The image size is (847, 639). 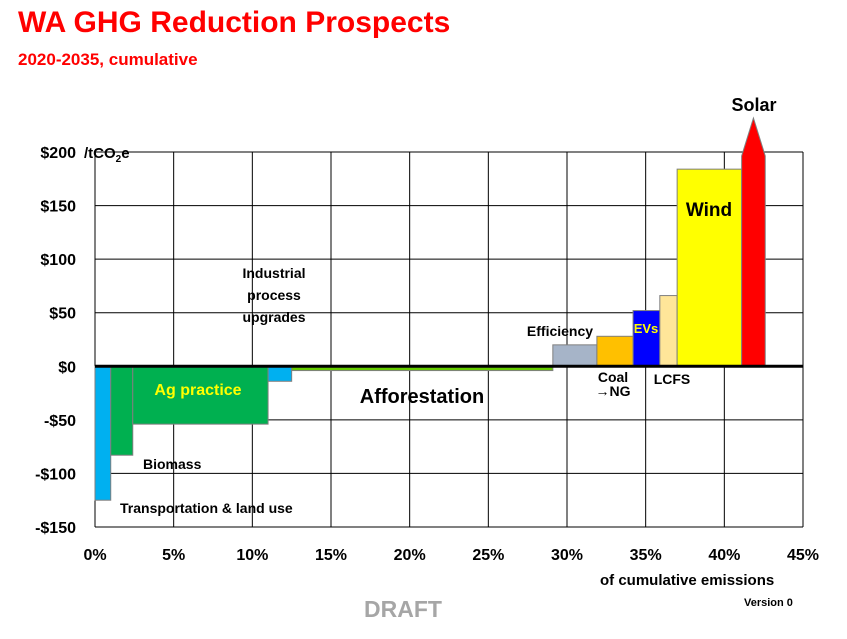 What do you see at coordinates (575, 355) in the screenshot?
I see `bar-efficiency` at bounding box center [575, 355].